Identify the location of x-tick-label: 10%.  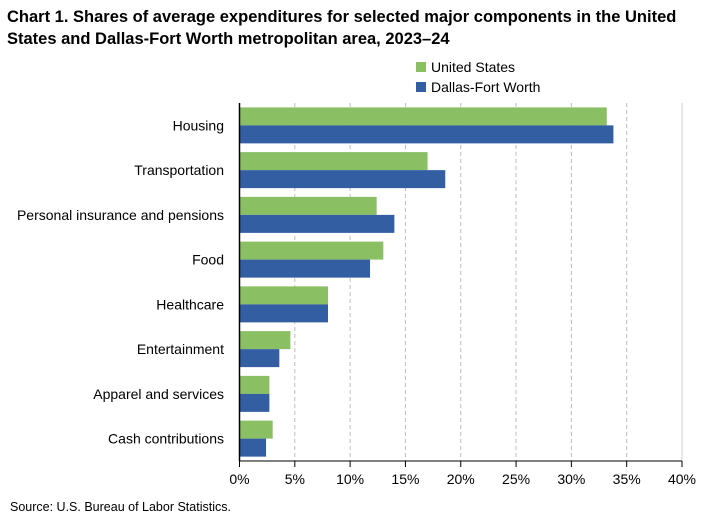
(350, 479).